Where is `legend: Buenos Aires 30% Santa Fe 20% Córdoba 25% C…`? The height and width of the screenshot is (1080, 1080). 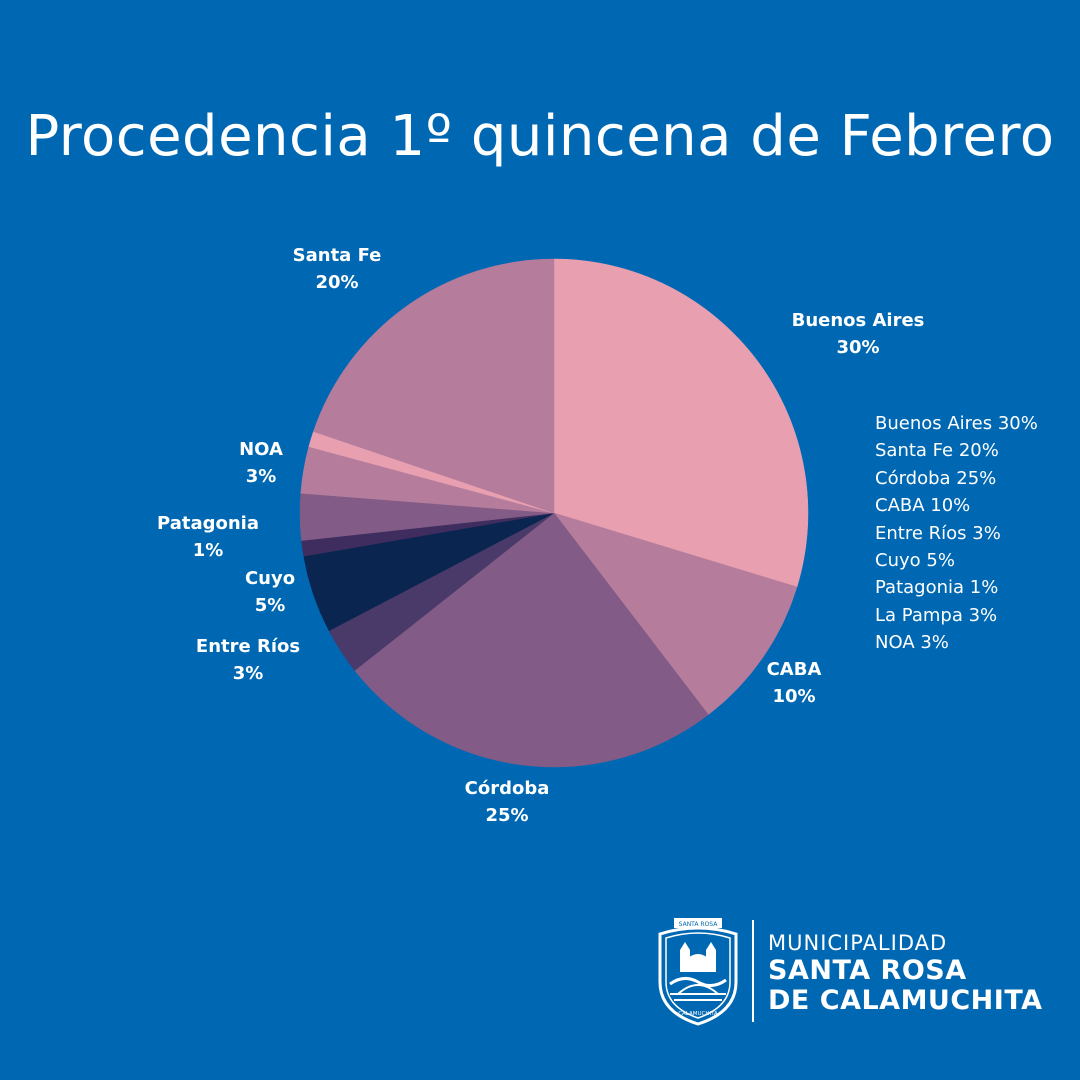
legend: Buenos Aires 30% Santa Fe 20% Córdoba 25% C… is located at coordinates (956, 533).